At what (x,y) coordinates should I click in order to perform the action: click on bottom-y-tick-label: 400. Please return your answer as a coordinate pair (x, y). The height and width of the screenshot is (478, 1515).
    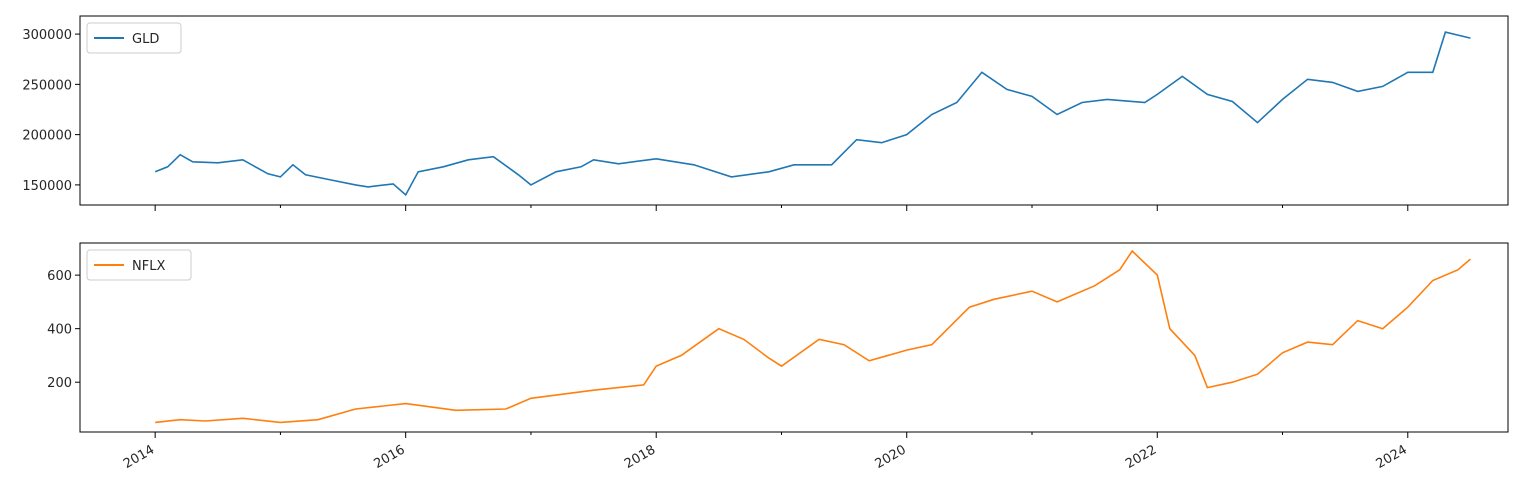
    Looking at the image, I should click on (59, 330).